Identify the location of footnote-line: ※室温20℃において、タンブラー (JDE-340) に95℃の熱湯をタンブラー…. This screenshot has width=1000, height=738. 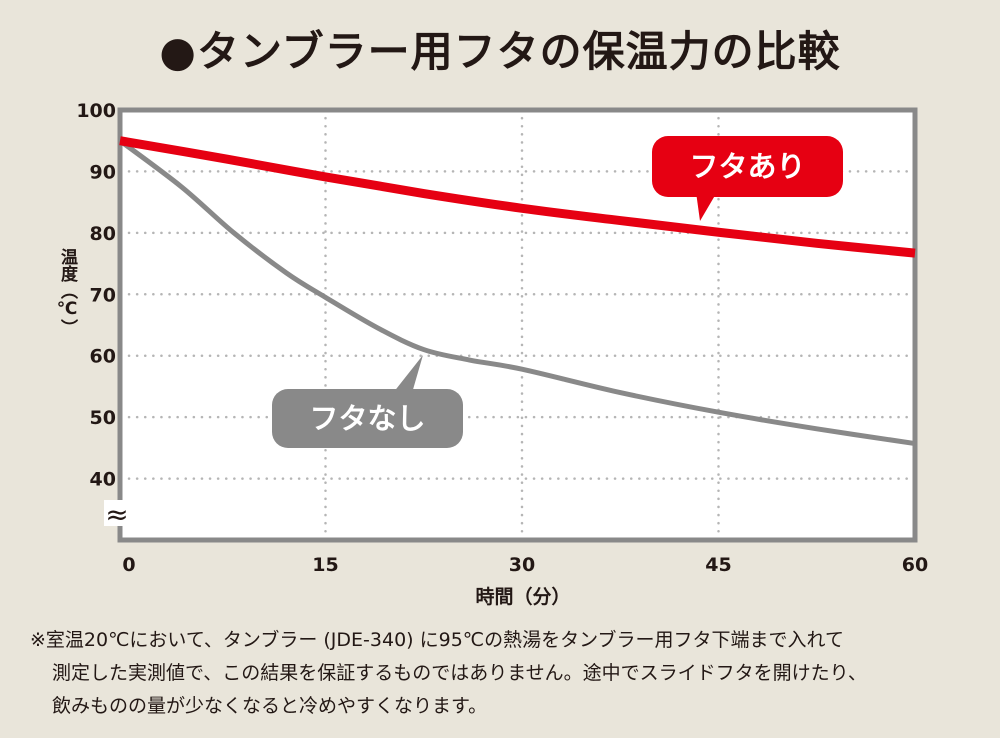
(437, 640).